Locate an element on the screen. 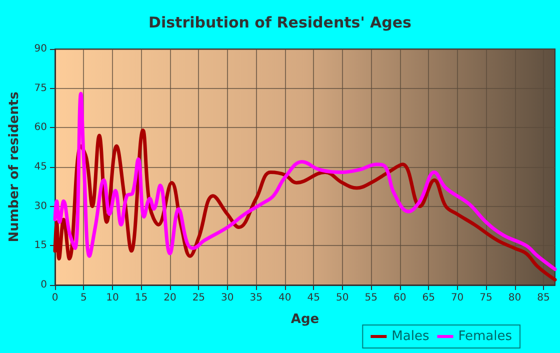 This screenshot has width=560, height=353. y-axis-title: Number of residents is located at coordinates (14, 166).